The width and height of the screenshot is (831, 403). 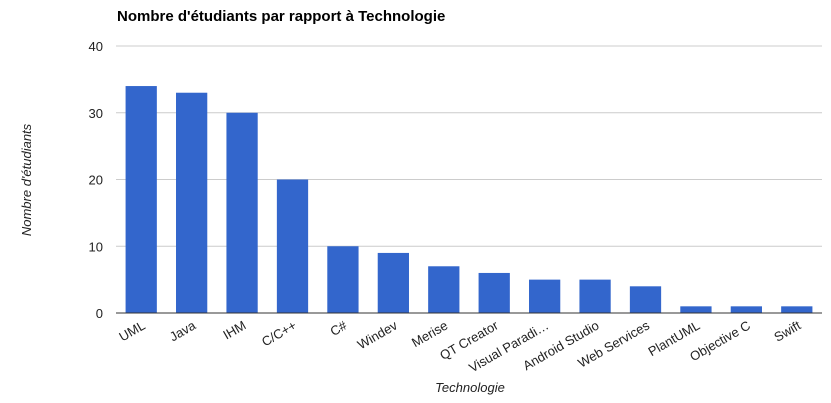 What do you see at coordinates (183, 330) in the screenshot?
I see `x-tick-label: Java` at bounding box center [183, 330].